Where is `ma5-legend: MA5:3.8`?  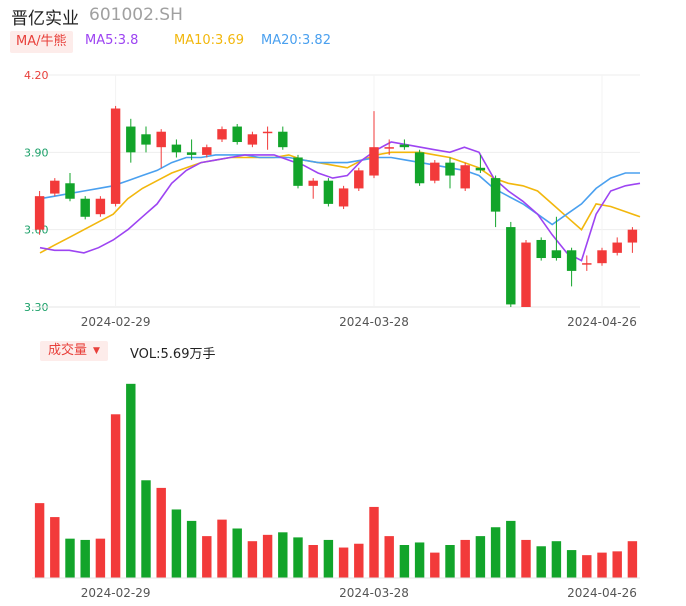 ma5-legend: MA5:3.8 is located at coordinates (112, 40).